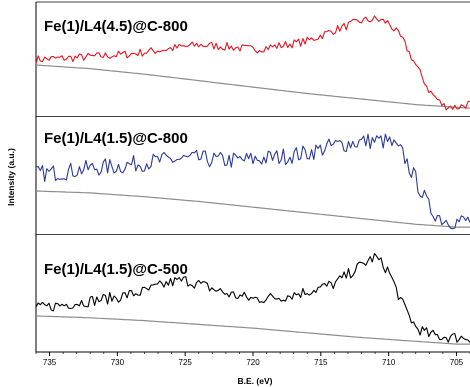 This screenshot has height=387, width=470. Describe the element at coordinates (116, 26) in the screenshot. I see `panel-label-1: Fe(1)/L4(4.5)@C-800` at that location.